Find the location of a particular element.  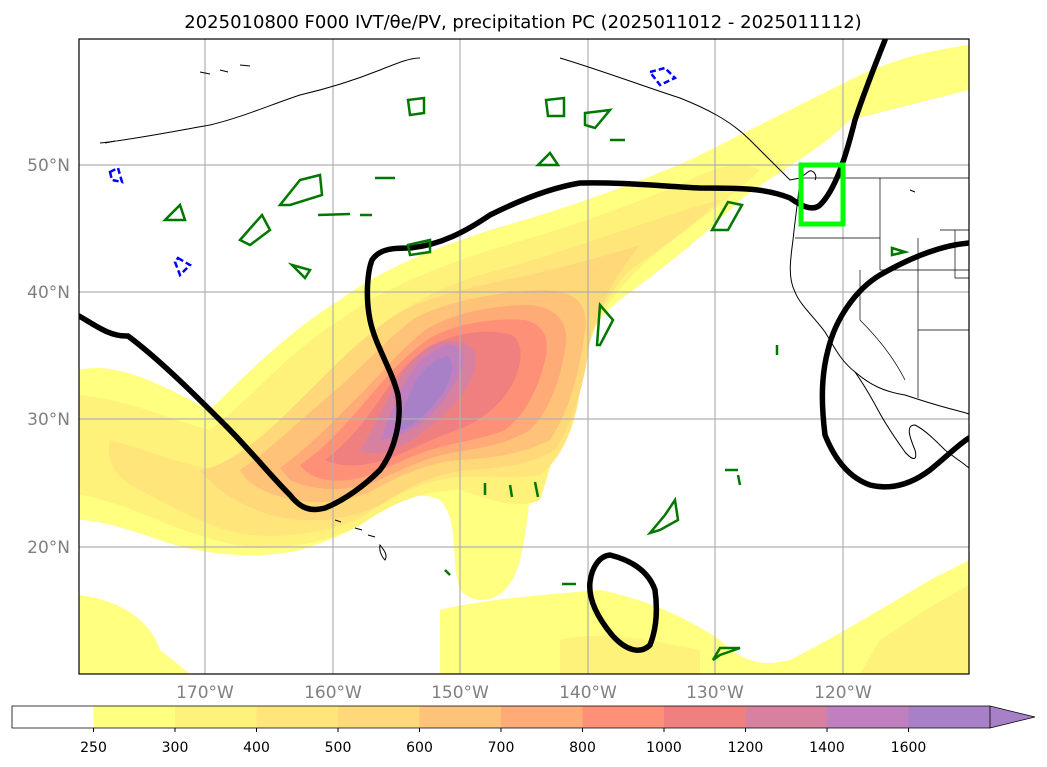

great-basin-lake is located at coordinates (912, 191).